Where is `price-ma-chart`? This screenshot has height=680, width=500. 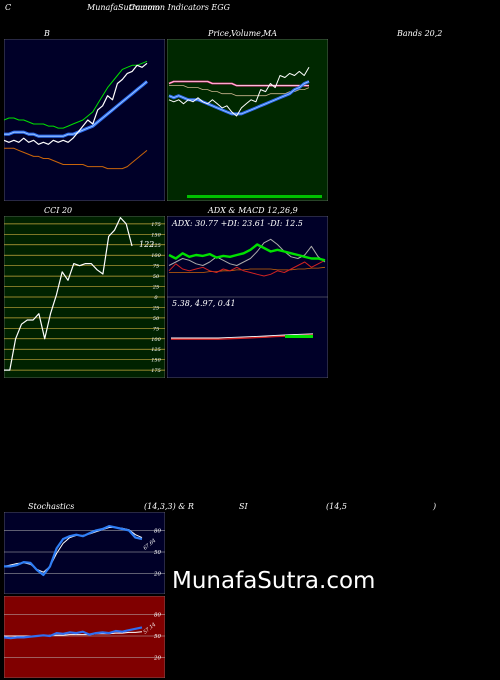
price-ma-chart is located at coordinates (247, 120).